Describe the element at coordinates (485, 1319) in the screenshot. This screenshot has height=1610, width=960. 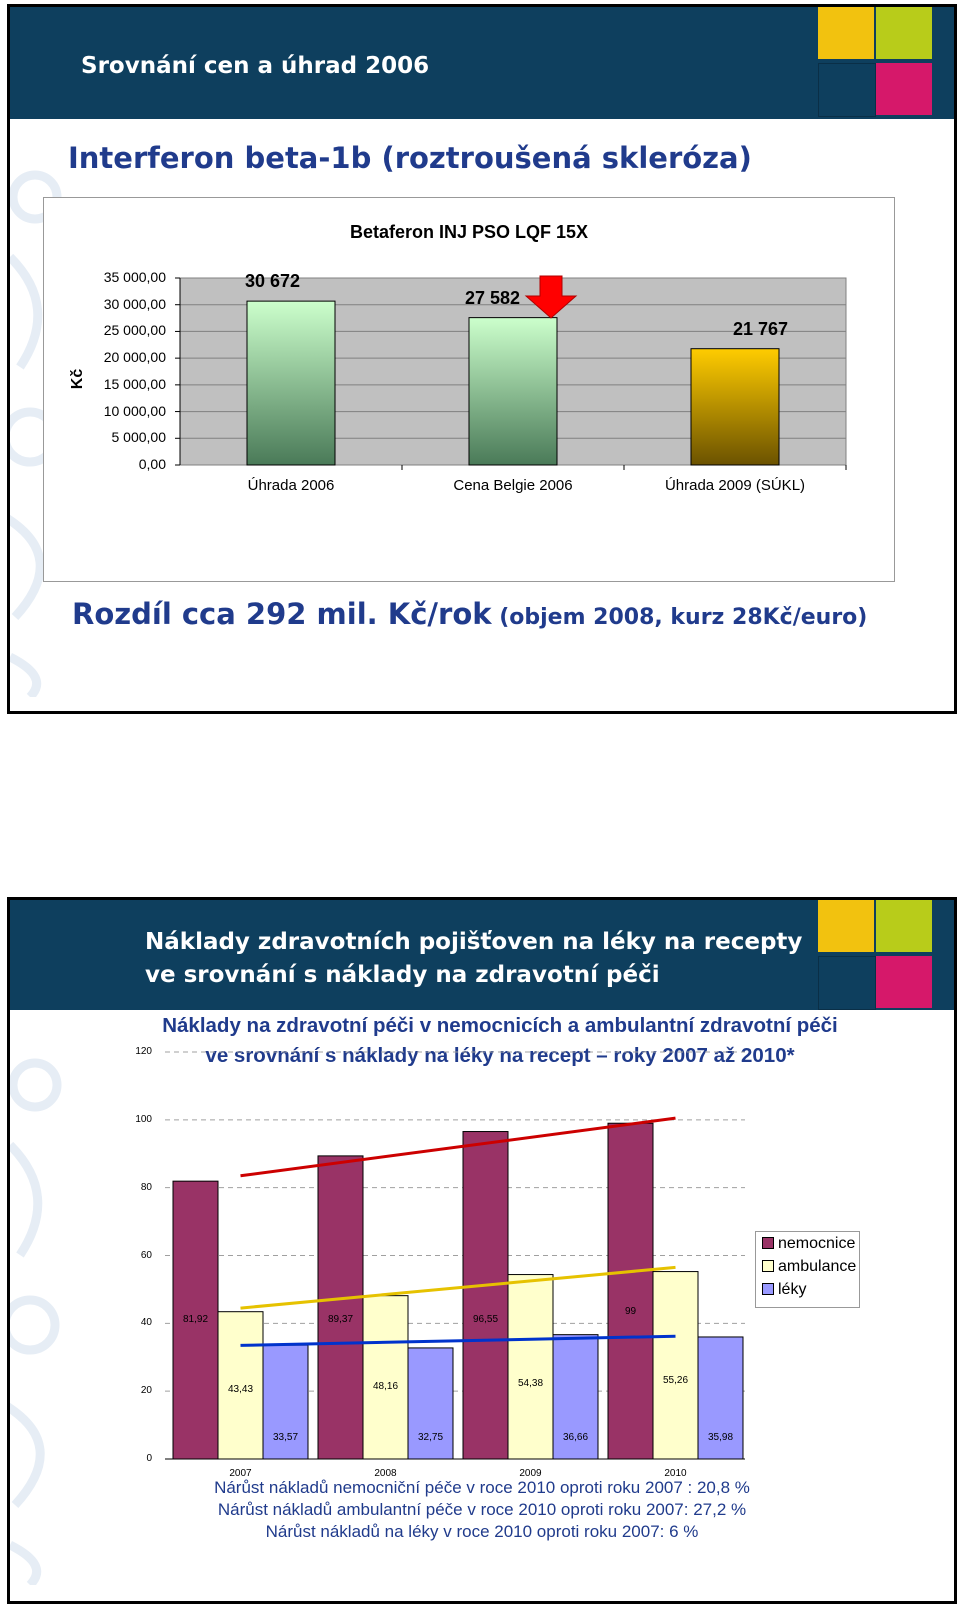
I see `data-label: 96,55` at that location.